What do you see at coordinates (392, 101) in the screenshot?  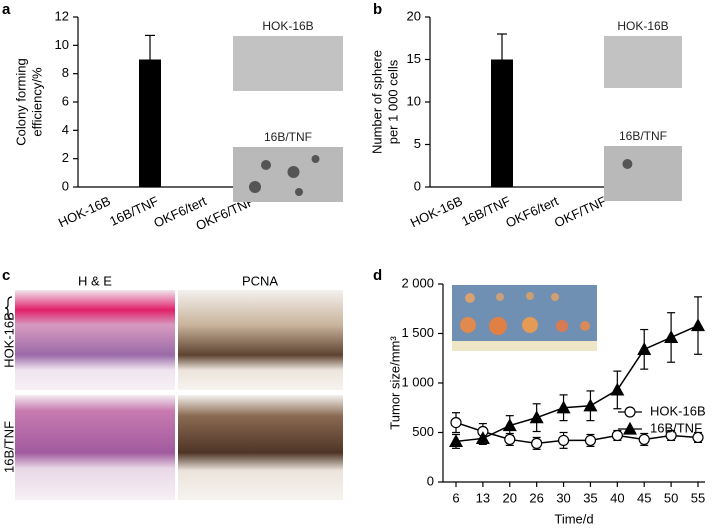 I see `y-axis-label: per 1 000 cells` at bounding box center [392, 101].